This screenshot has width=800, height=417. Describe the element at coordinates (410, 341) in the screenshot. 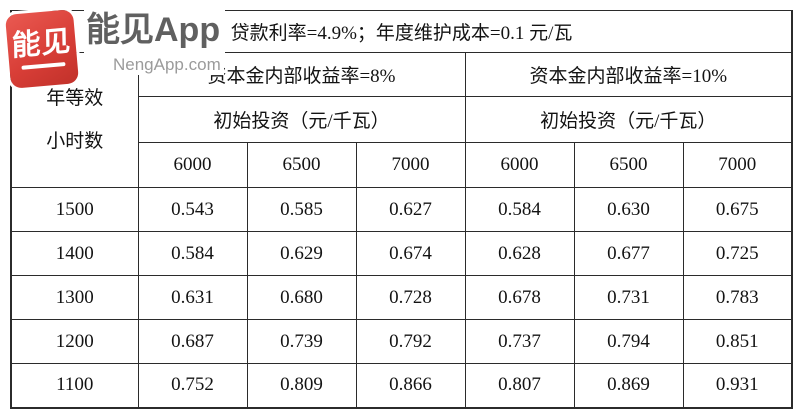

I see `cell-value: 0.792` at that location.